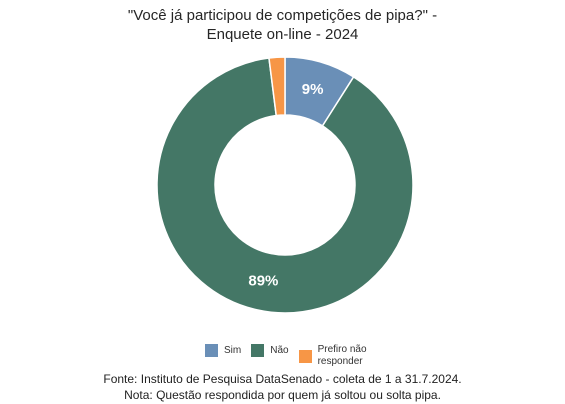 This screenshot has height=404, width=565. I want to click on chart-title-line-2: Enquete on-line - 2024, so click(282, 34).